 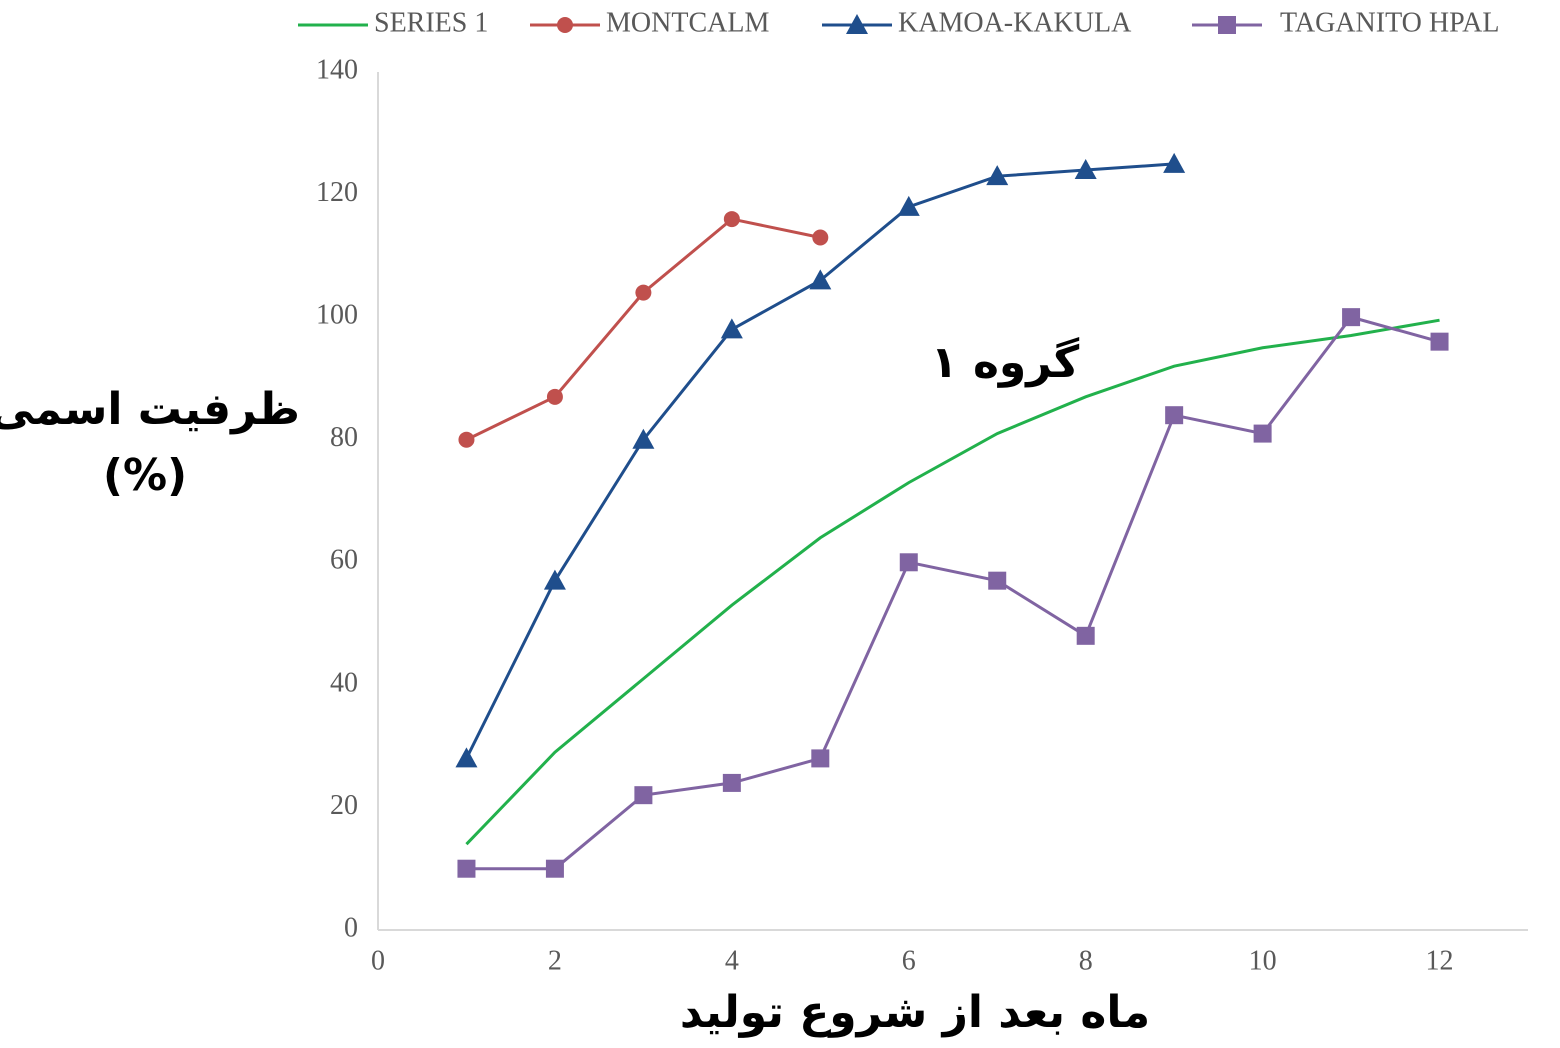 What do you see at coordinates (687, 22) in the screenshot?
I see `legend-label: MONTCALM` at bounding box center [687, 22].